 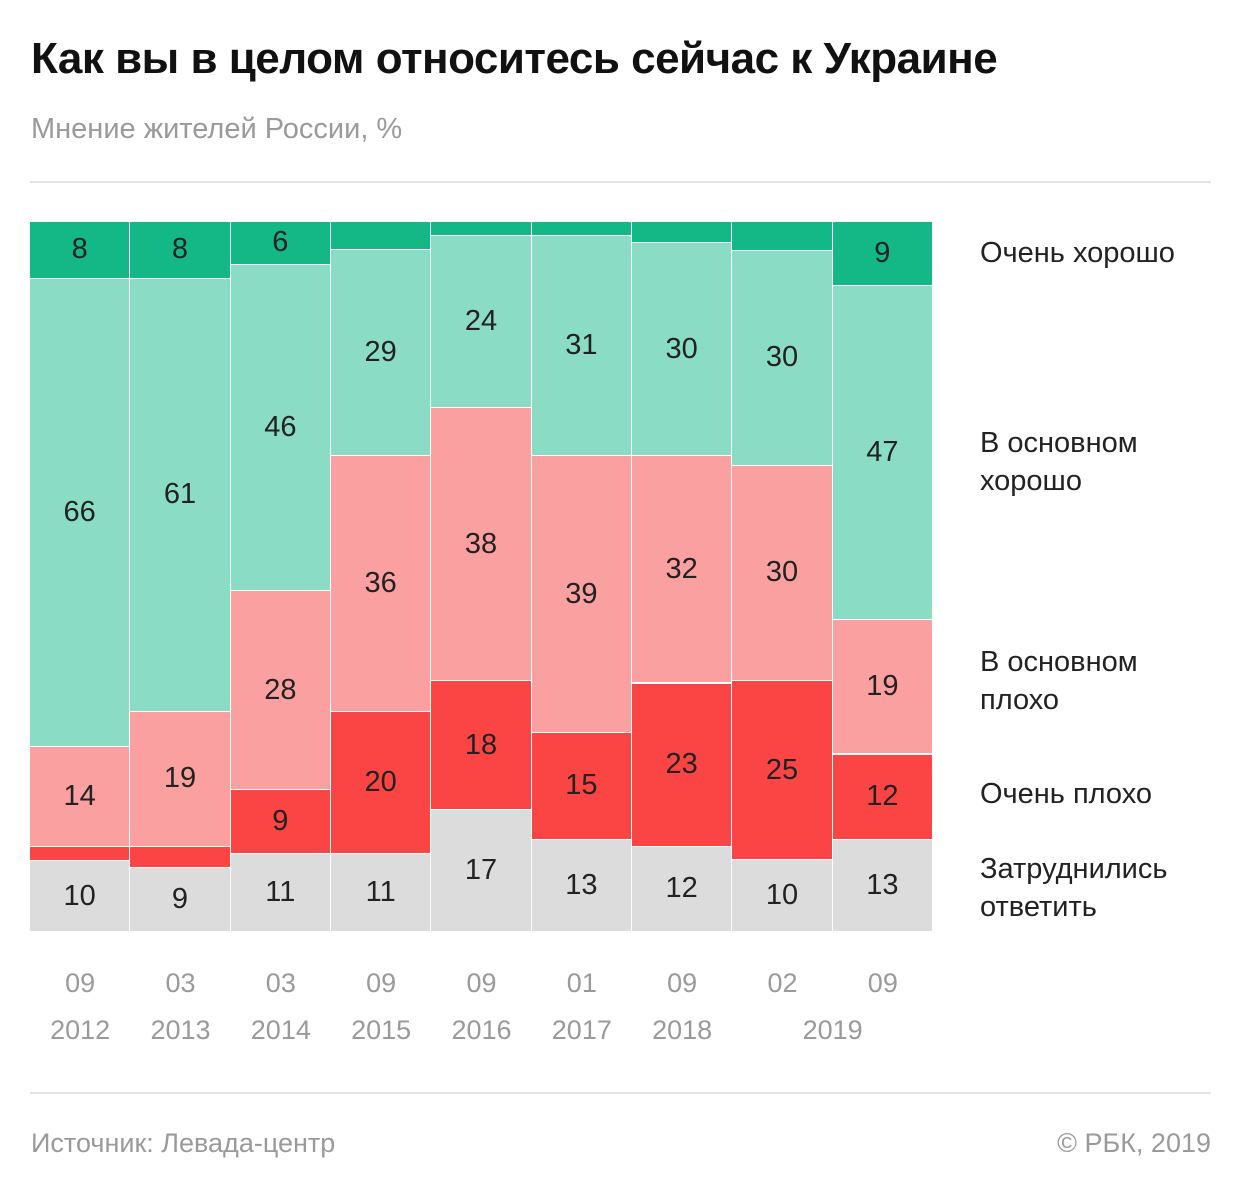 I want to click on legend-item: В основном плохо, so click(x=1059, y=681).